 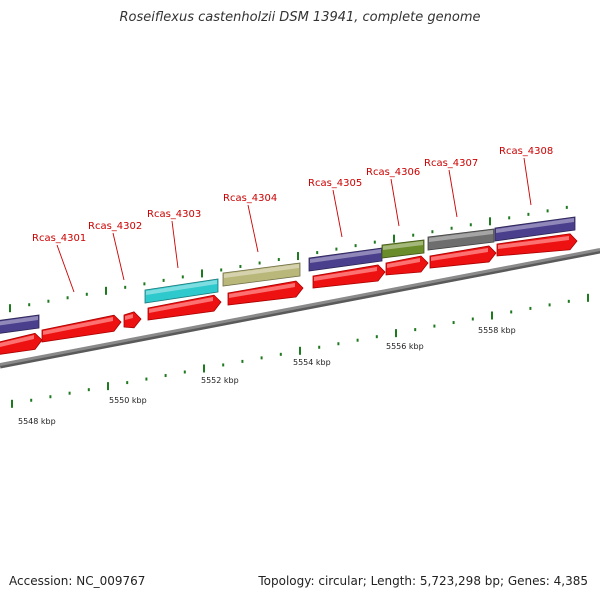 What do you see at coordinates (37, 421) in the screenshot?
I see `scale-label: 5548 kbp` at bounding box center [37, 421].